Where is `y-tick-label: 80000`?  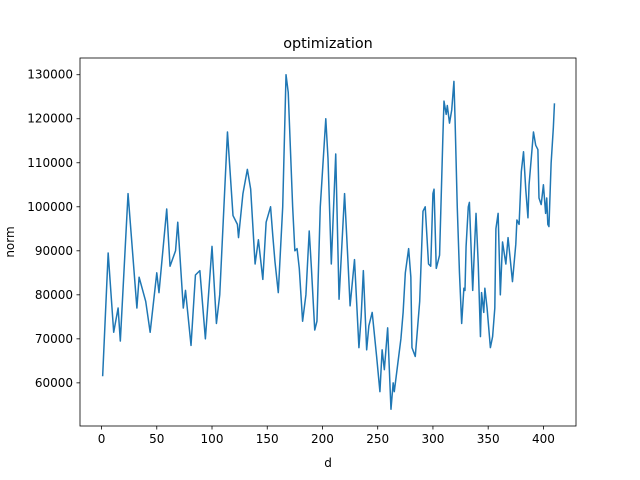 y-tick-label: 80000 is located at coordinates (54, 295).